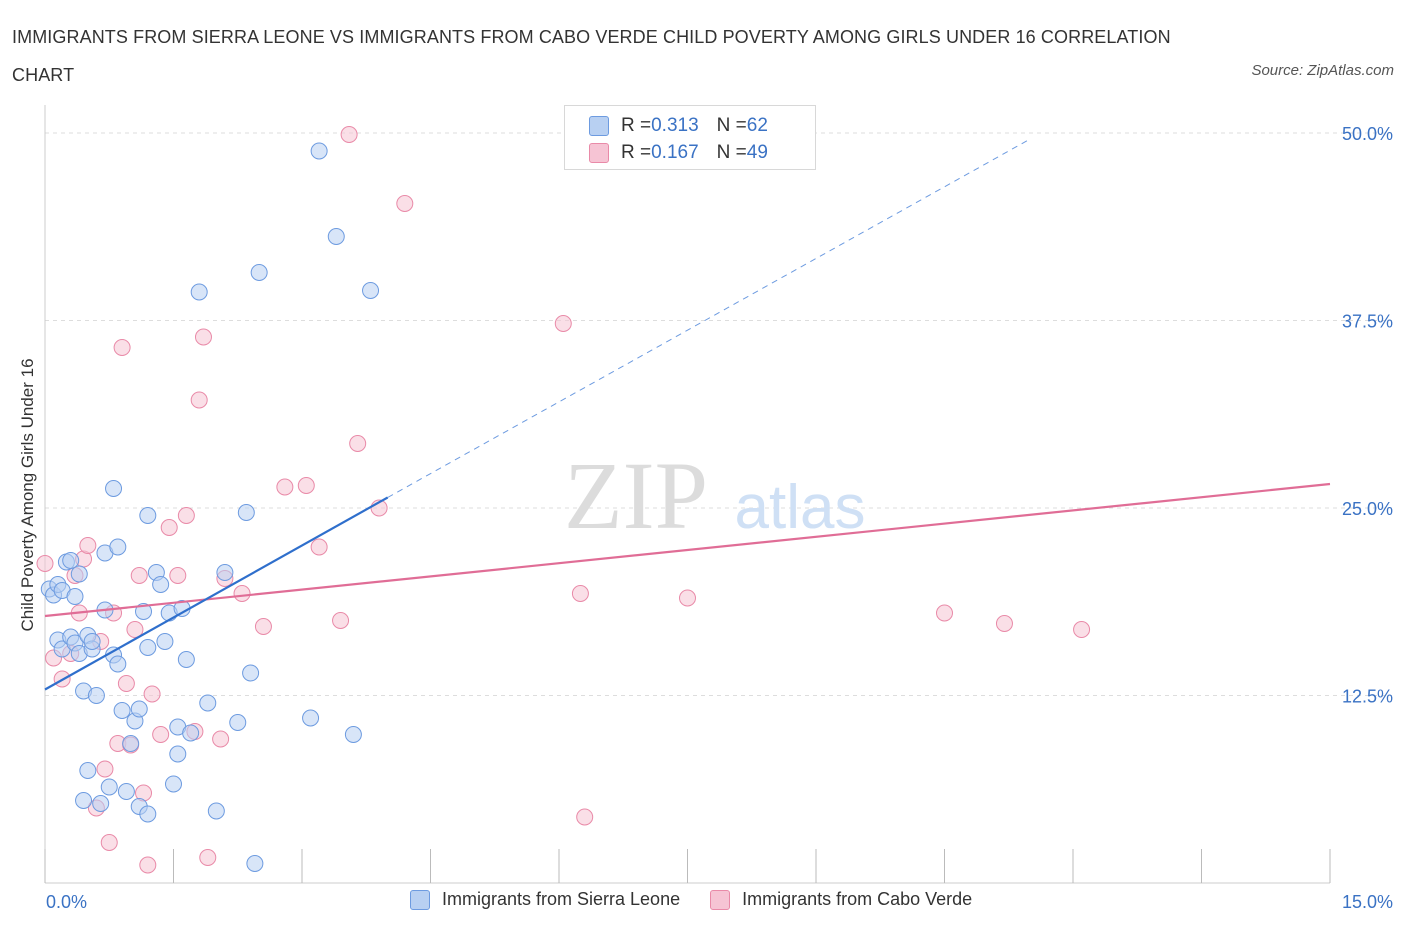 This screenshot has width=1406, height=930. What do you see at coordinates (216, 593) in the screenshot?
I see `sierra-leone-trend-line` at bounding box center [216, 593].